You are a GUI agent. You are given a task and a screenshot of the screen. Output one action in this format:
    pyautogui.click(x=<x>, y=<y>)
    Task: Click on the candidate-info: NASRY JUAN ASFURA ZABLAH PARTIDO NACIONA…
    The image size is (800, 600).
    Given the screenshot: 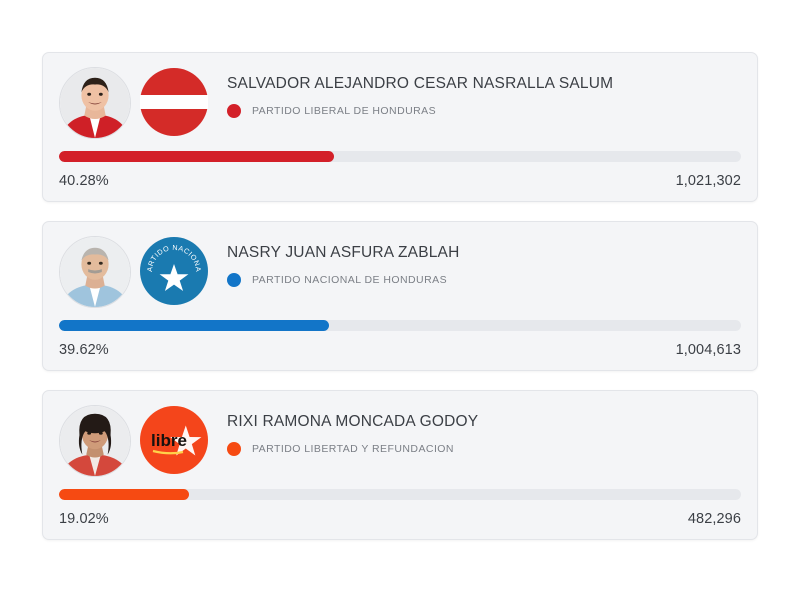 What is the action you would take?
    pyautogui.click(x=484, y=261)
    